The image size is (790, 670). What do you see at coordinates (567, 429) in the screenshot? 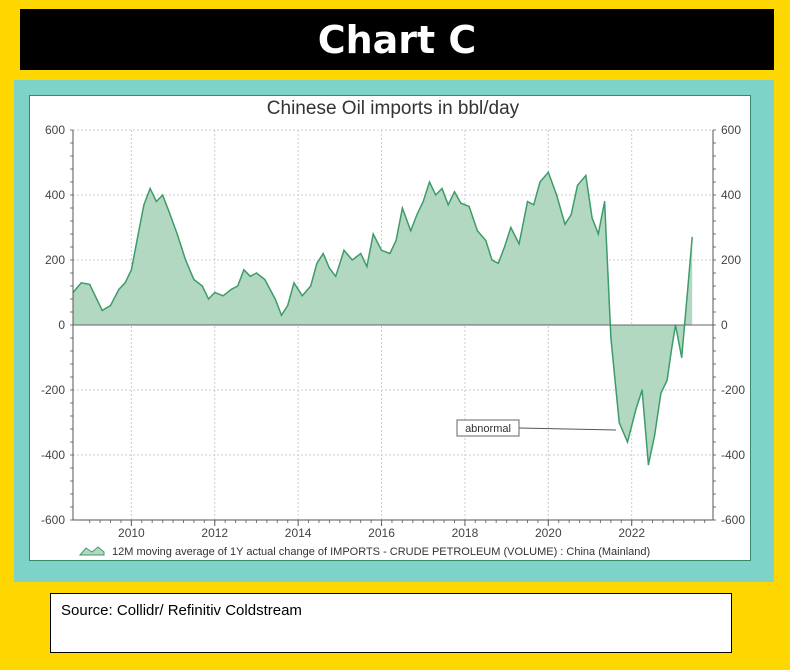
I see `annotation-leader-line` at bounding box center [567, 429].